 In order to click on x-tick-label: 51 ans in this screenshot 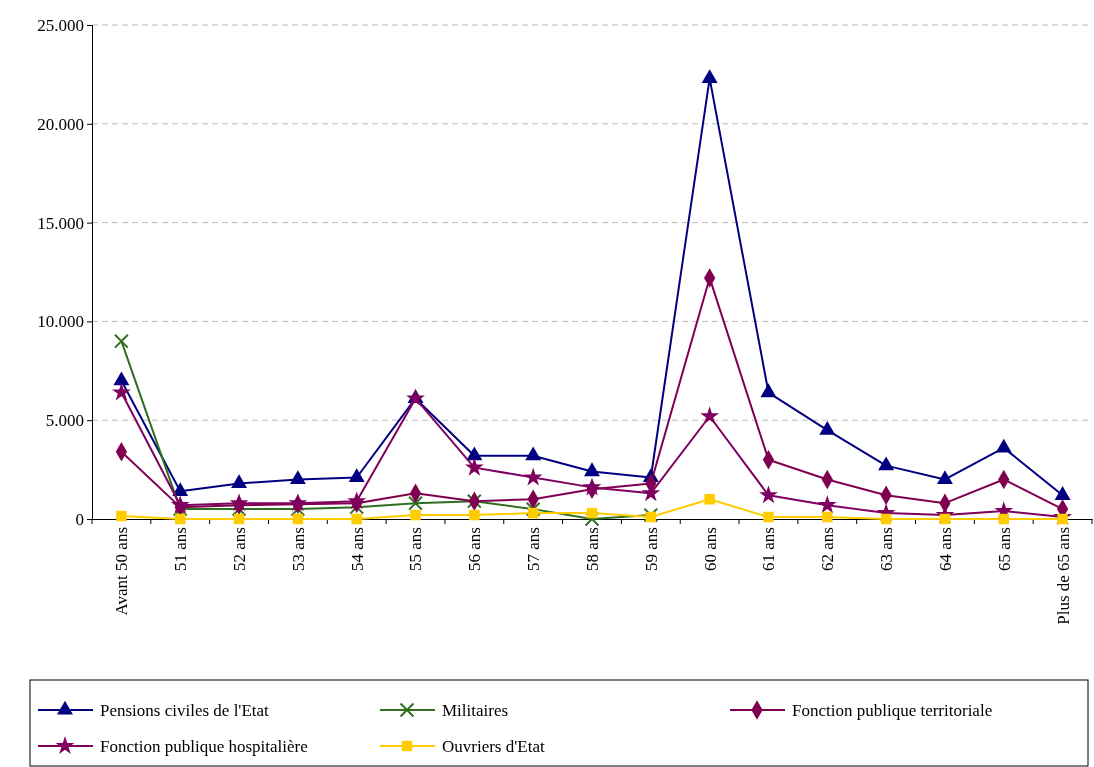, I will do `click(181, 549)`.